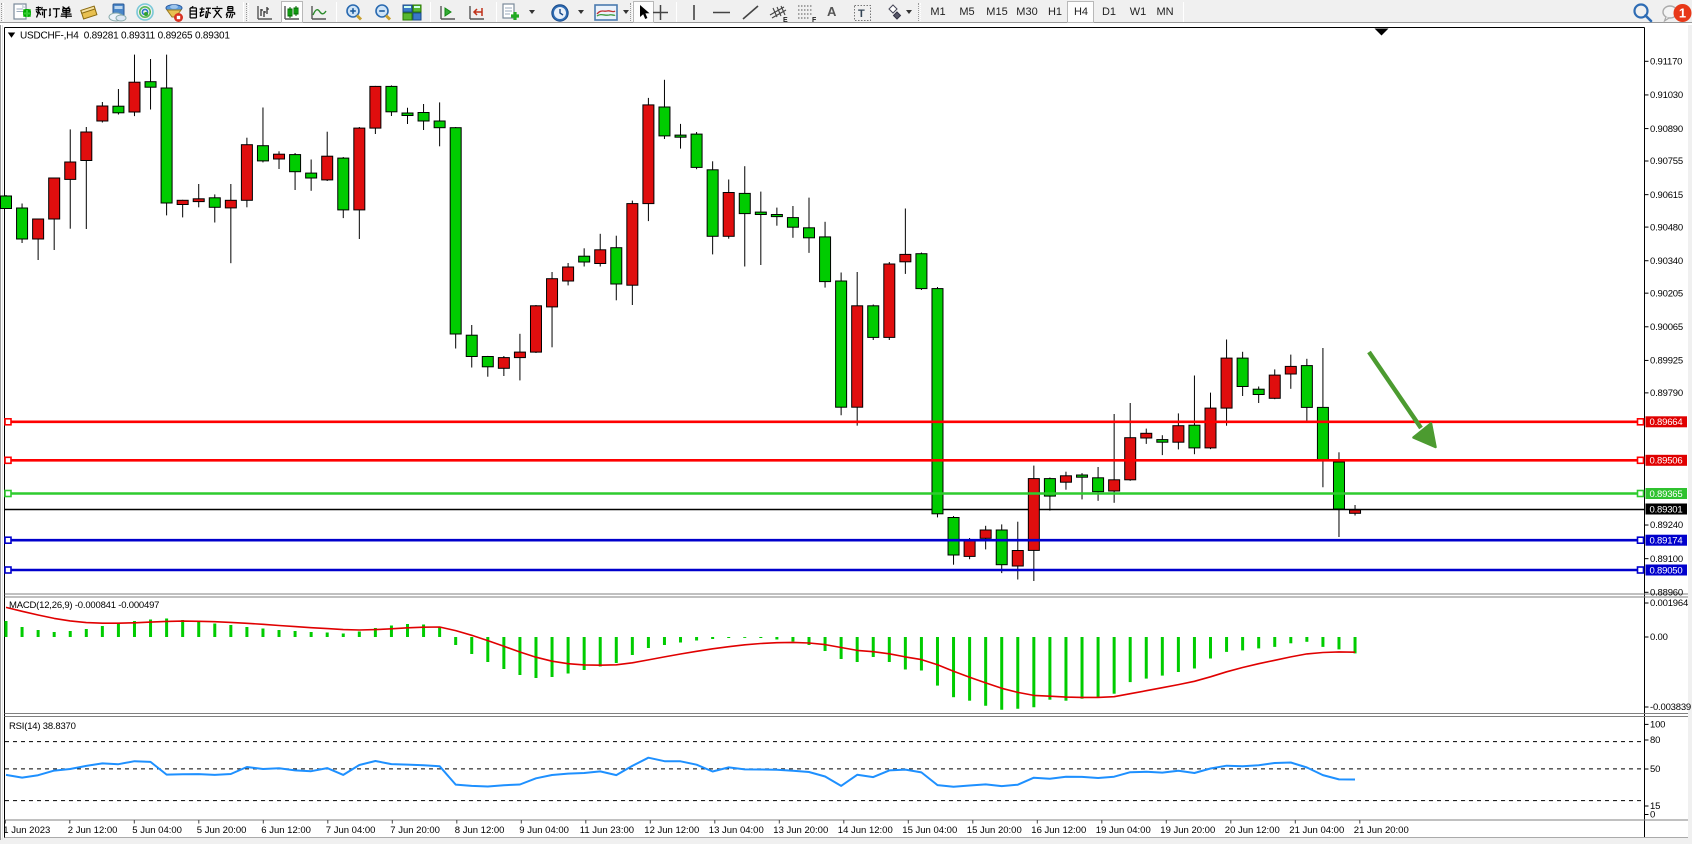 This screenshot has height=844, width=1692. I want to click on svg-text: 0.89240, so click(1666, 525).